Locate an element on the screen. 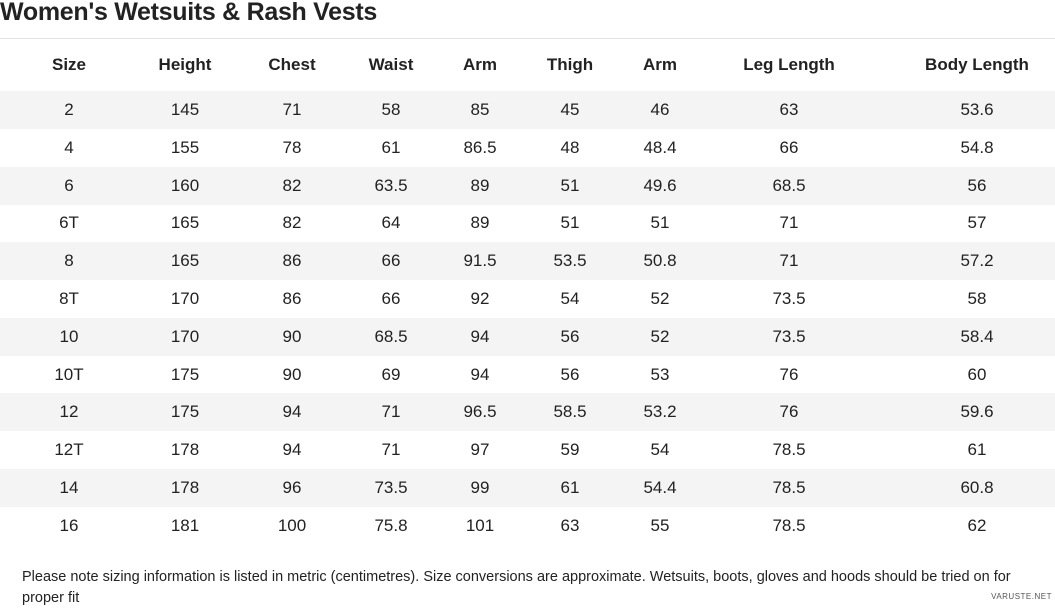 The height and width of the screenshot is (609, 1055). table-cell: 68.5 is located at coordinates (789, 185).